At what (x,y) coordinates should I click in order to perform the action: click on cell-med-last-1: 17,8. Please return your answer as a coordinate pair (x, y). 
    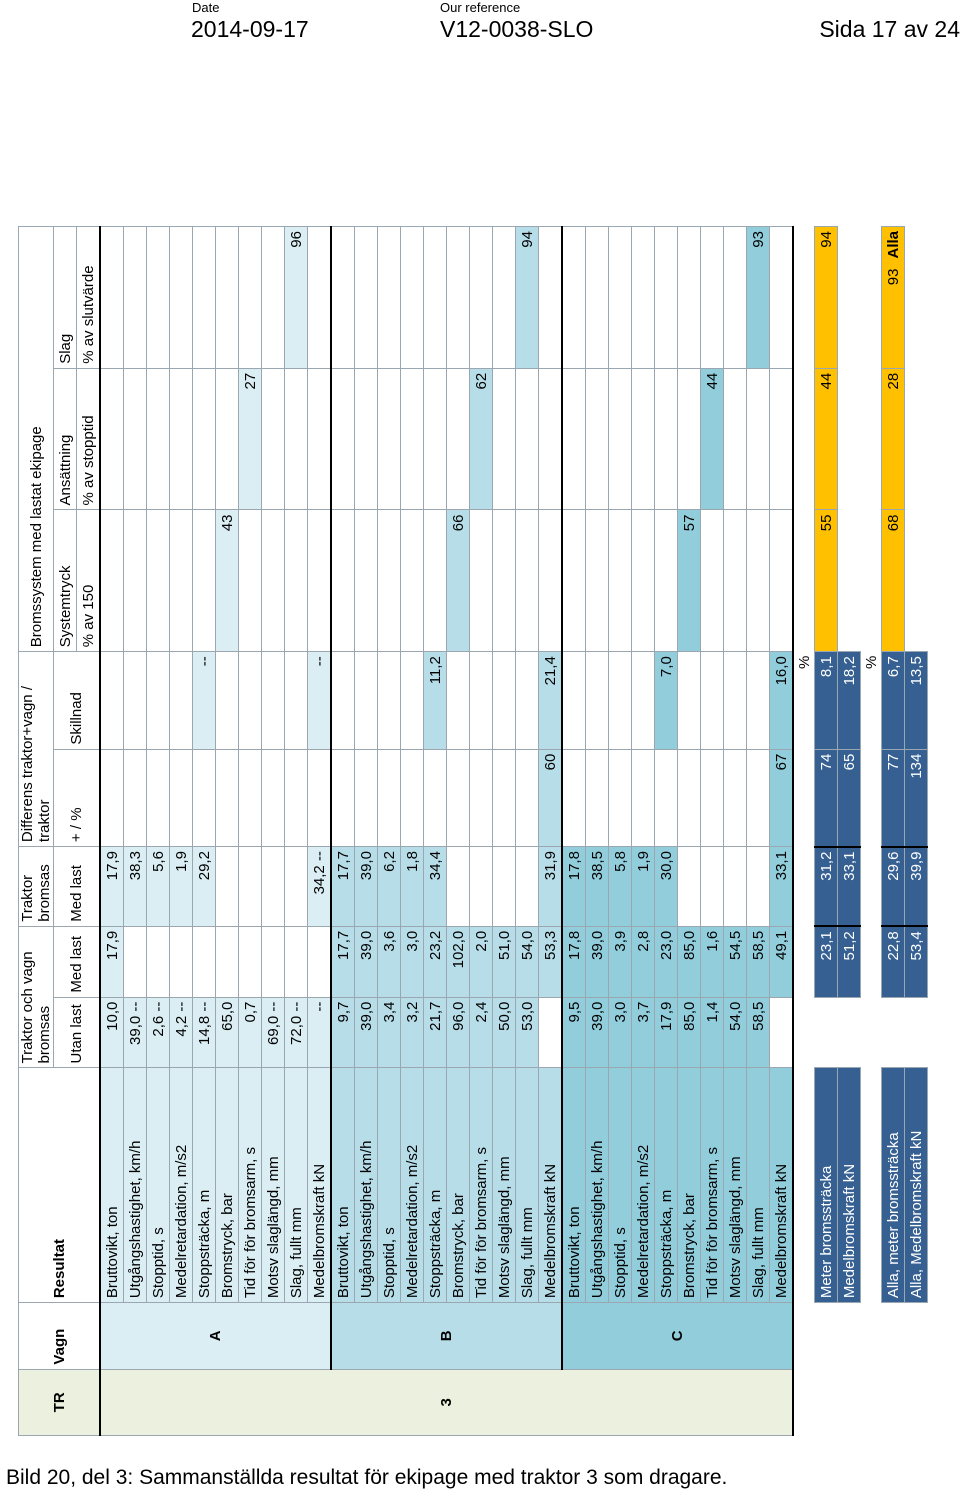
    Looking at the image, I should click on (574, 962).